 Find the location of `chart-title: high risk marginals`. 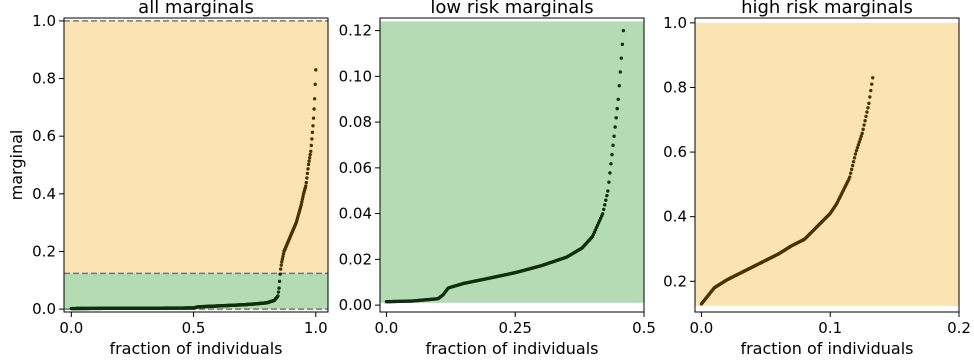

chart-title: high risk marginals is located at coordinates (827, 9).